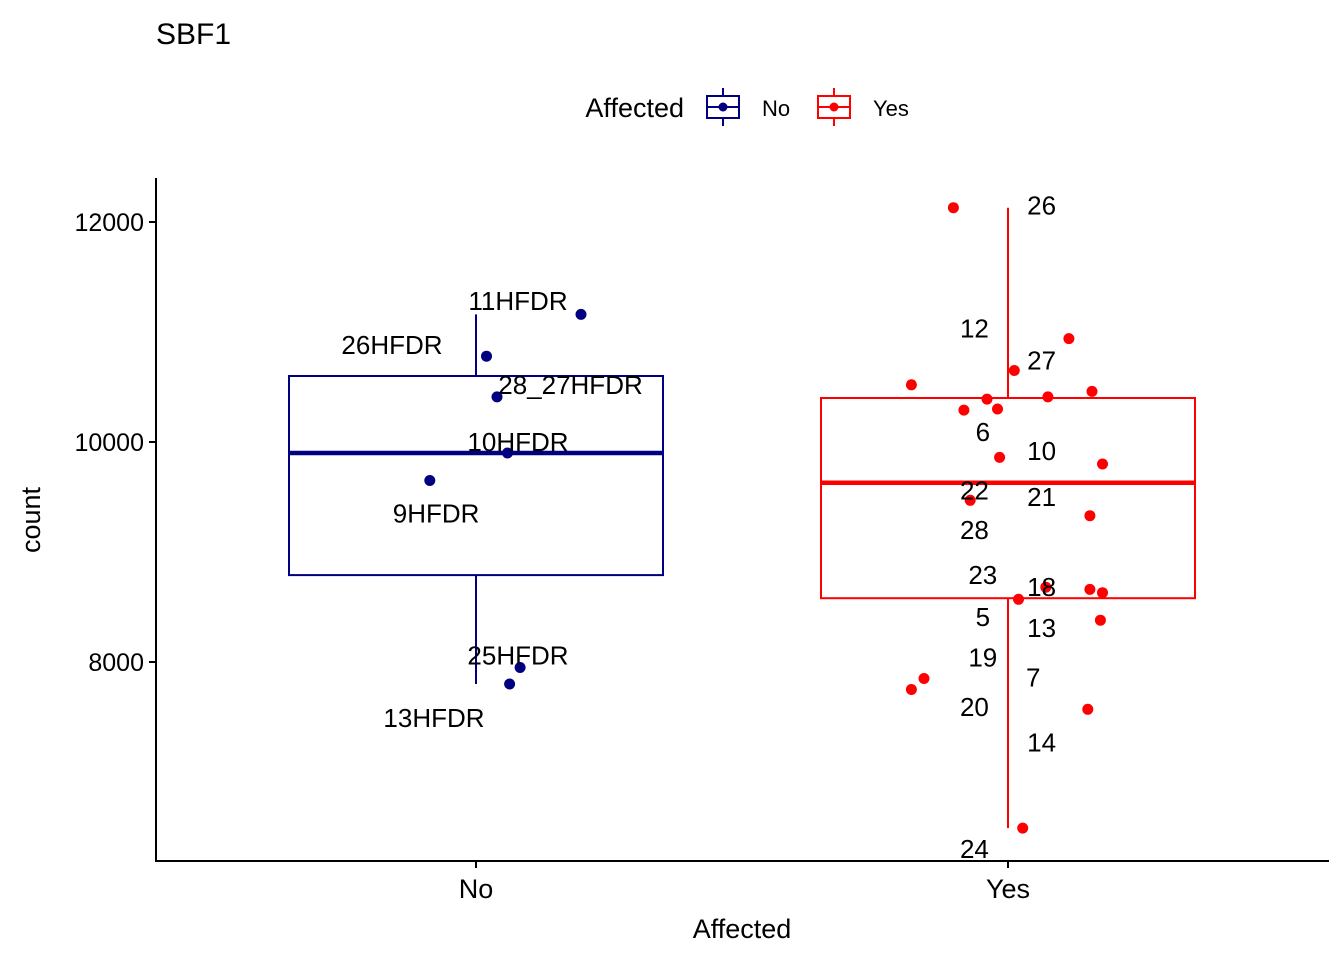  What do you see at coordinates (1041, 497) in the screenshot?
I see `point-label: 21` at bounding box center [1041, 497].